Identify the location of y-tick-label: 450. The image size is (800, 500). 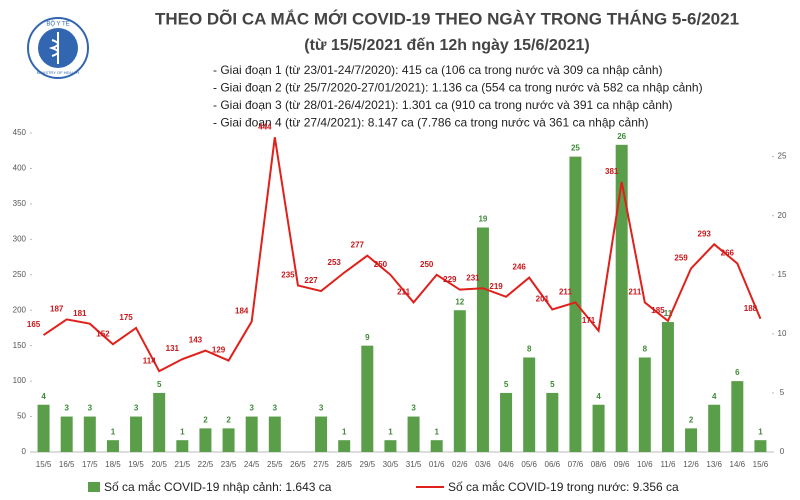
(20, 132).